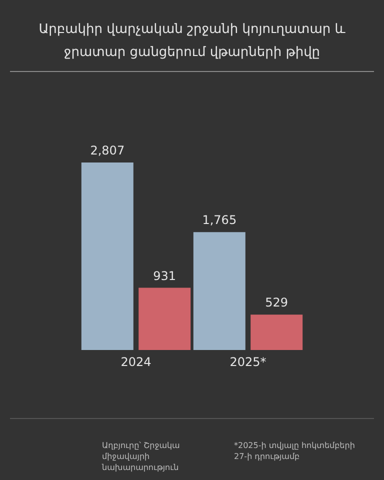 This screenshot has height=480, width=384. What do you see at coordinates (276, 303) in the screenshot?
I see `data-label: 529` at bounding box center [276, 303].